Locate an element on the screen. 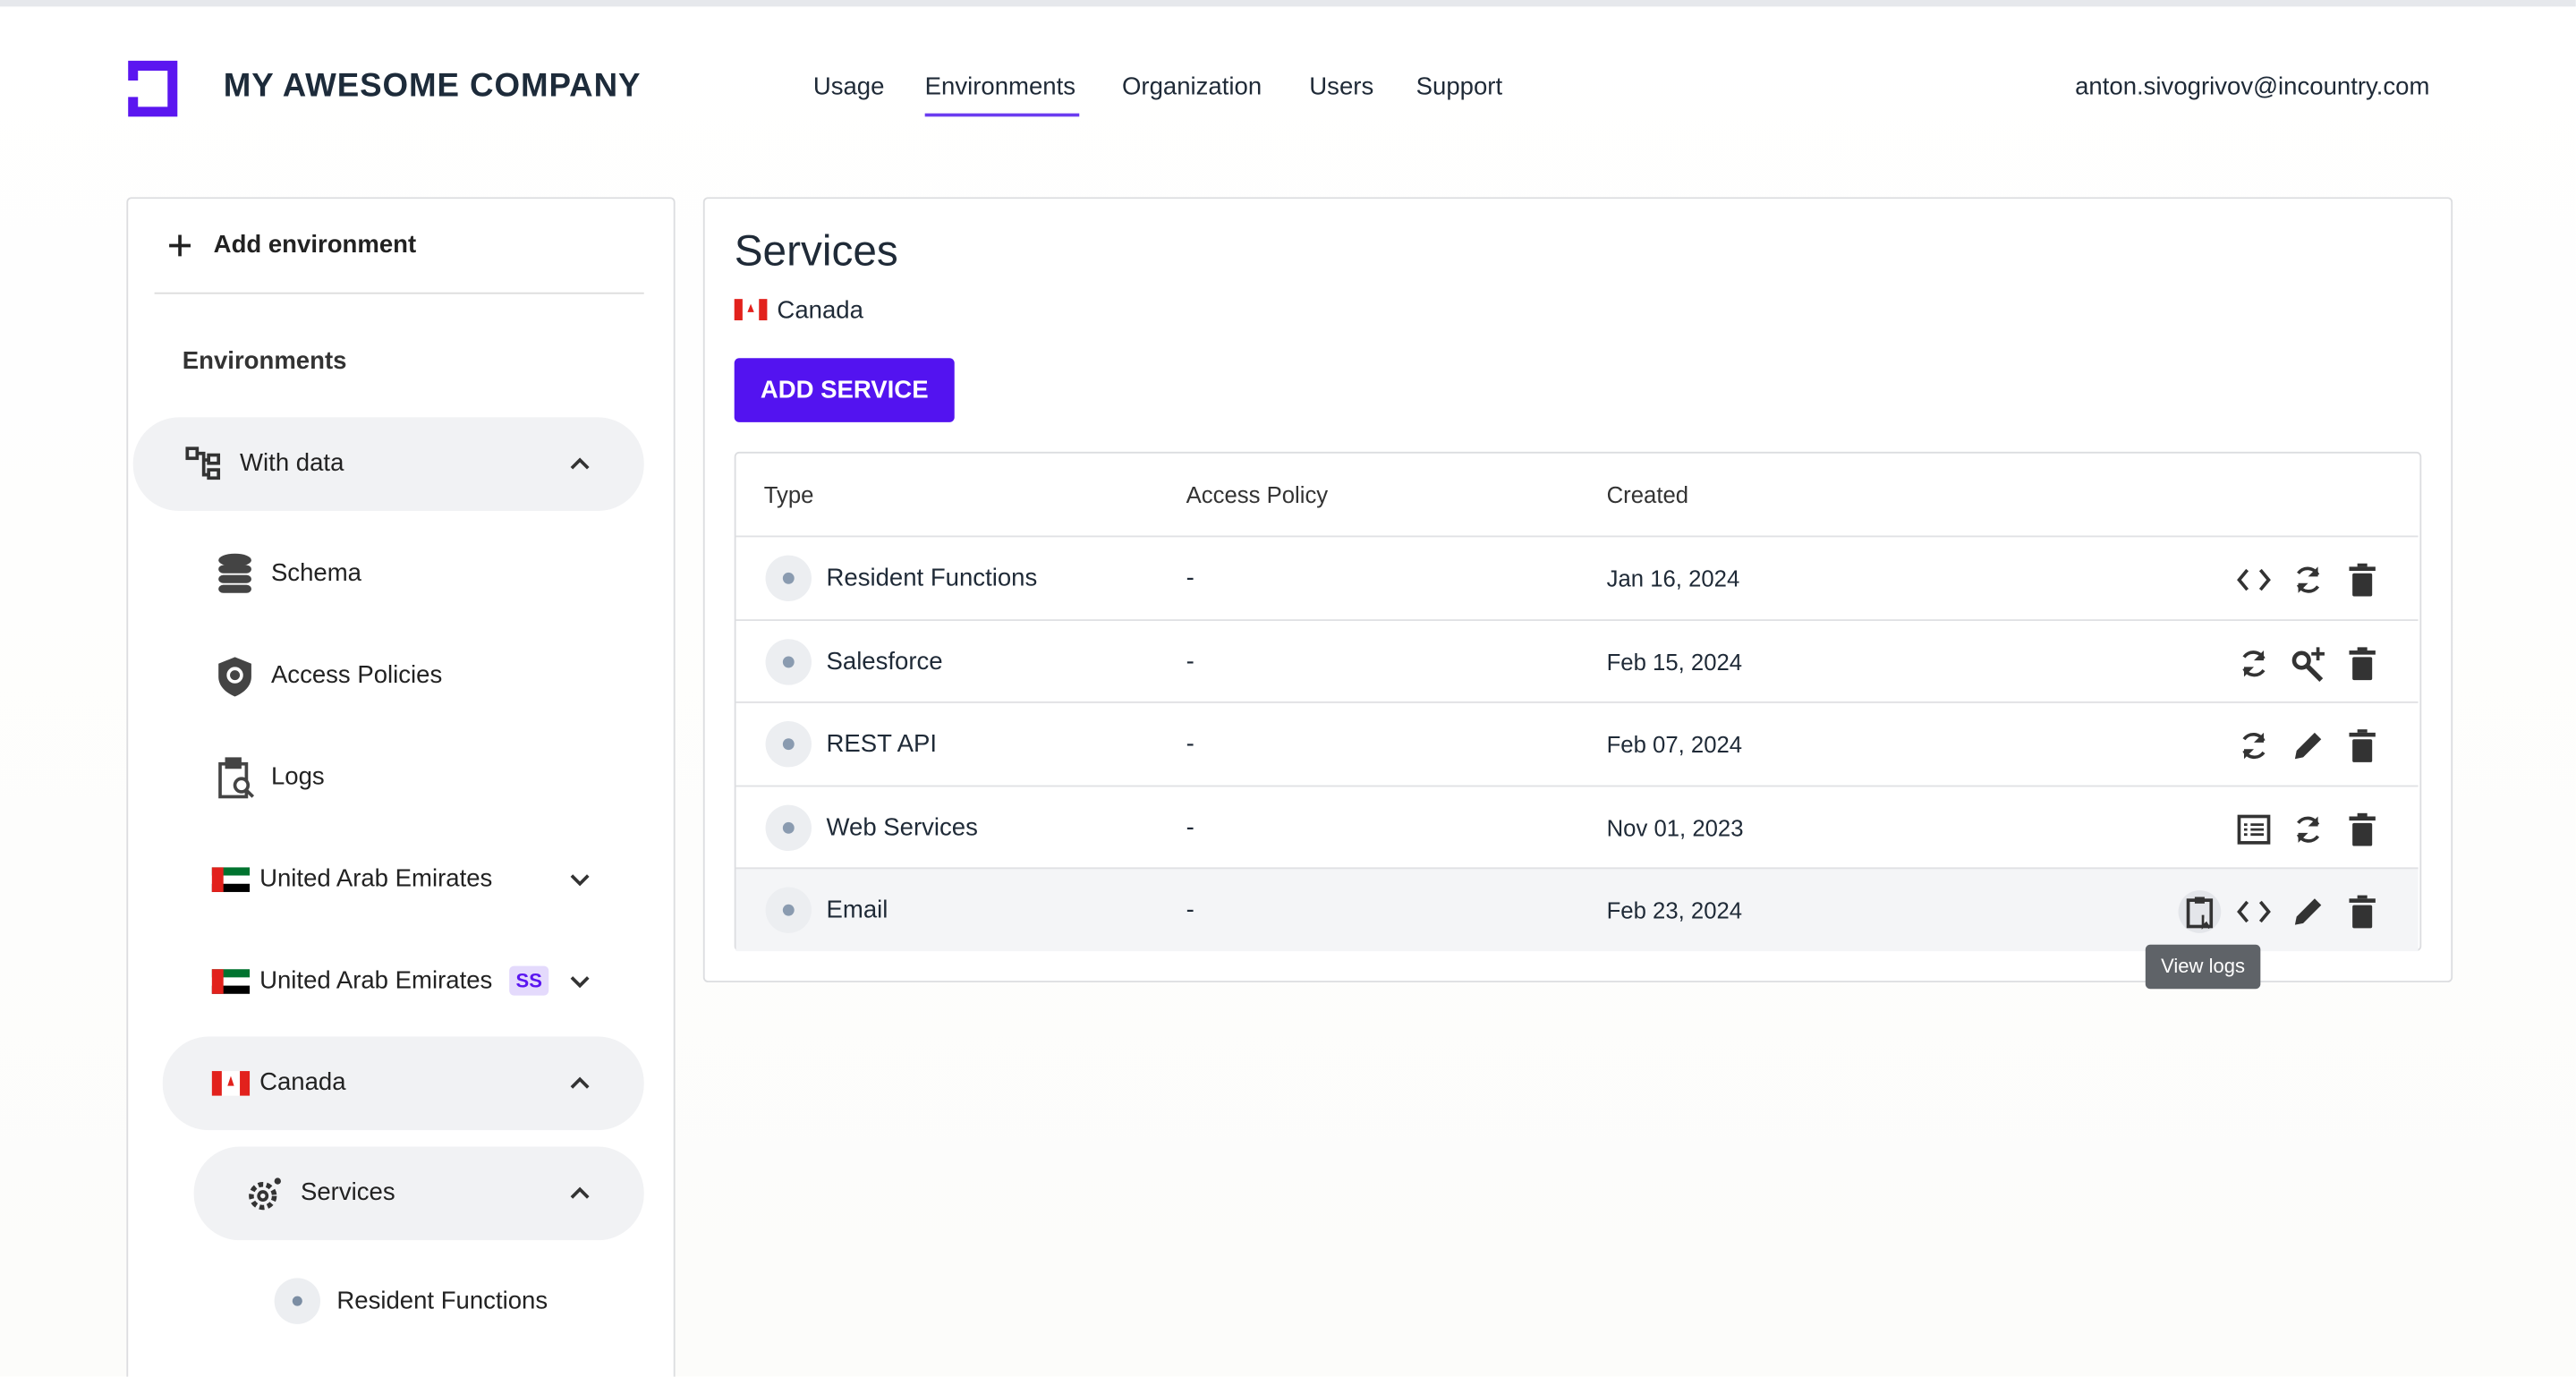 This screenshot has height=1377, width=2576. gear-icon is located at coordinates (265, 1194).